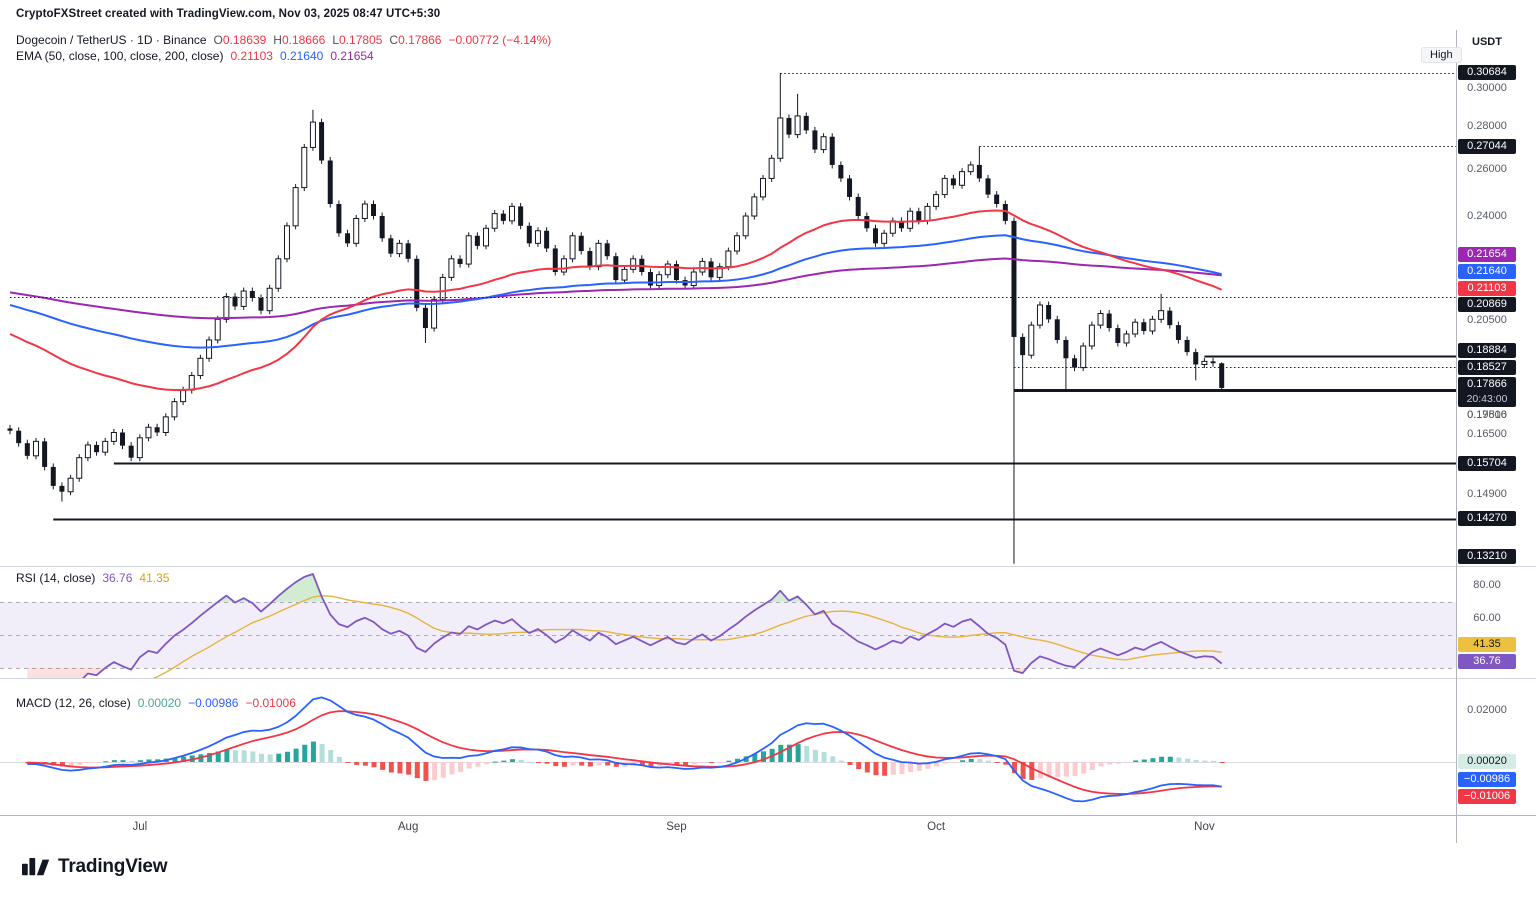 The height and width of the screenshot is (897, 1536). Describe the element at coordinates (113, 866) in the screenshot. I see `tradingview-logo-text: TradingView` at that location.